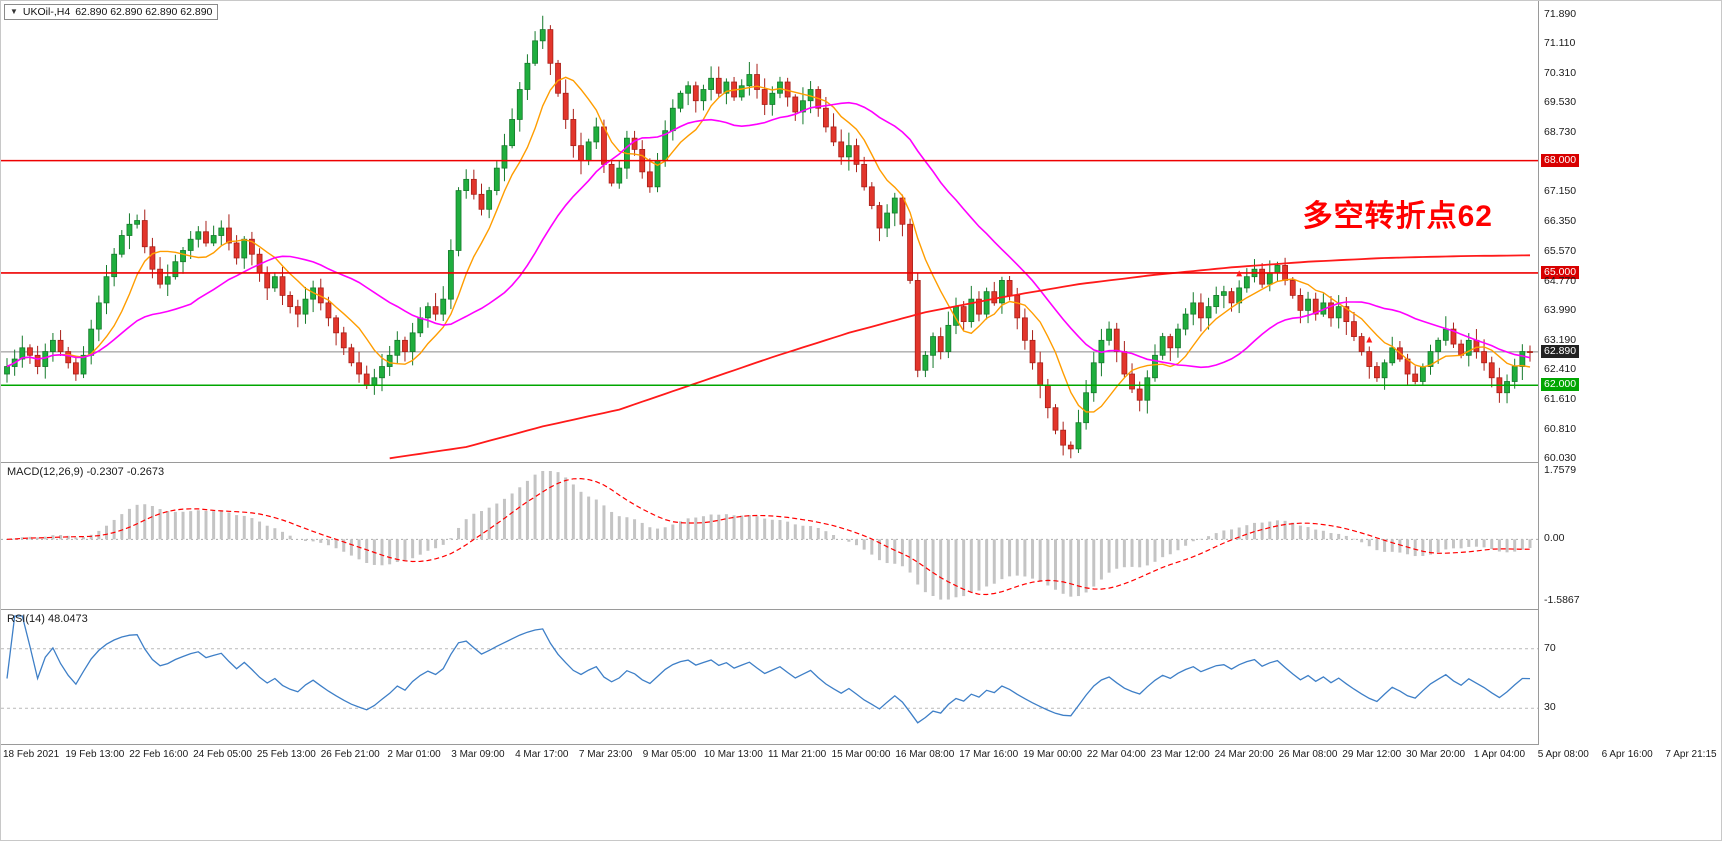 The height and width of the screenshot is (841, 1722). What do you see at coordinates (1560, 398) in the screenshot?
I see `price-tick: 61.610` at bounding box center [1560, 398].